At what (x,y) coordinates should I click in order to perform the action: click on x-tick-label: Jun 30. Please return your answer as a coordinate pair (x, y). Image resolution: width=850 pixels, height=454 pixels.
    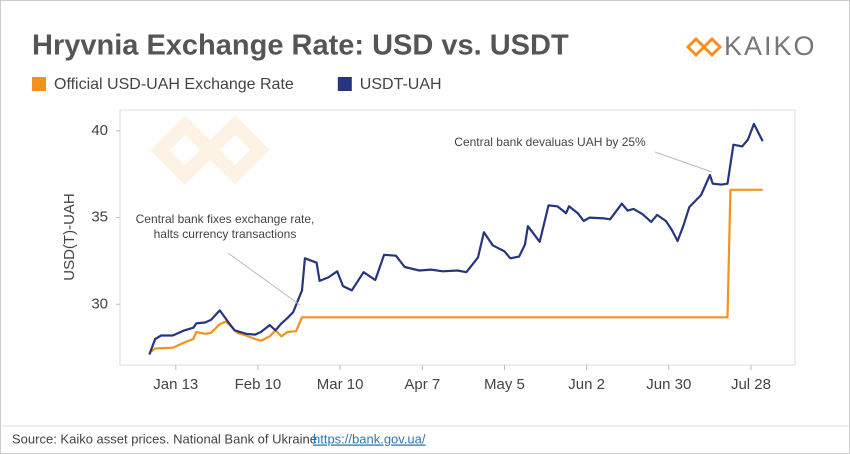
    Looking at the image, I should click on (668, 384).